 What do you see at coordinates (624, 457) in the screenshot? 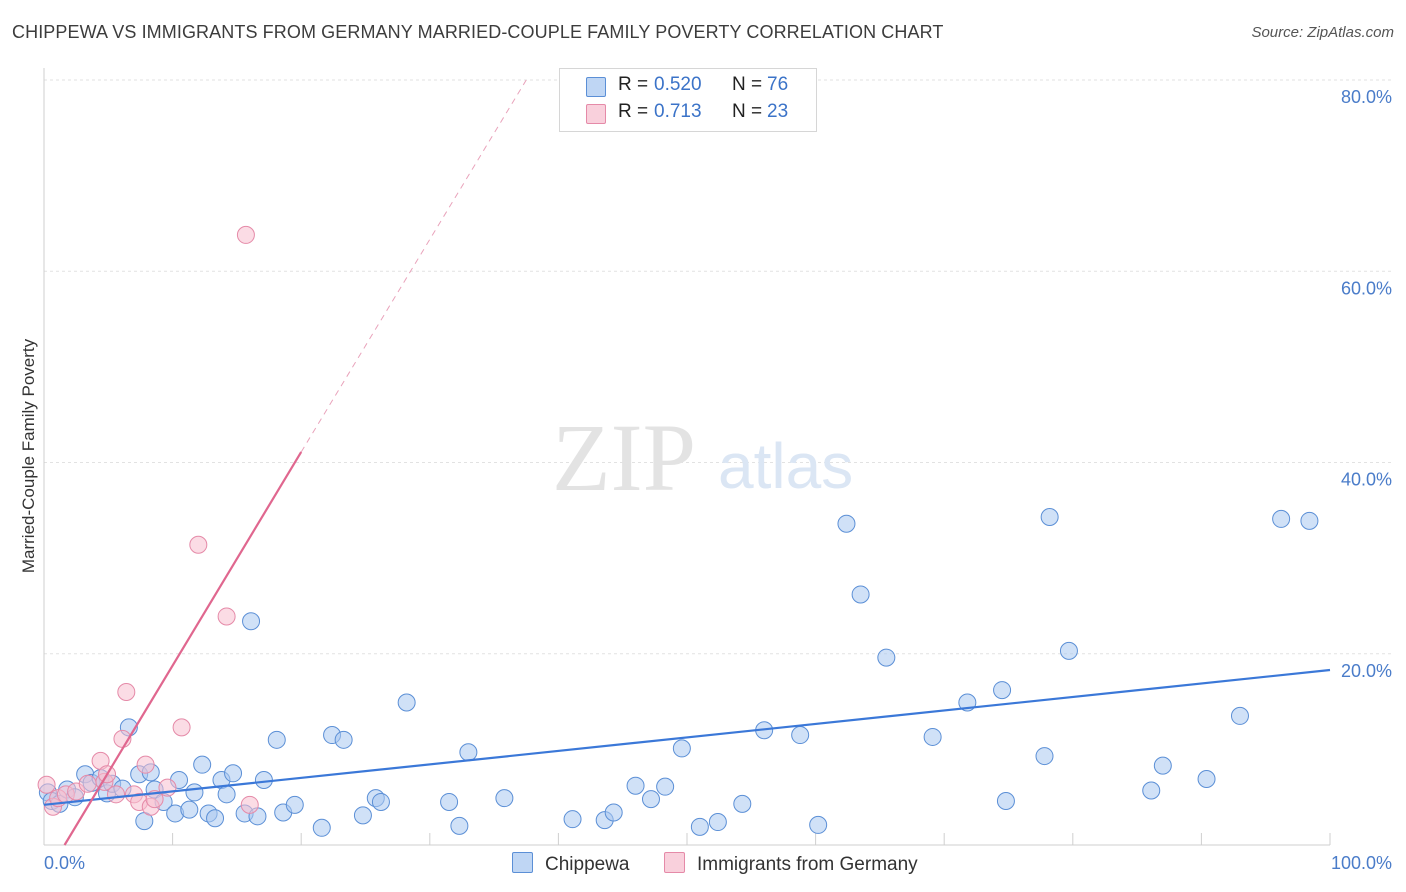
I see `watermark-zip: ZIP` at bounding box center [624, 457].